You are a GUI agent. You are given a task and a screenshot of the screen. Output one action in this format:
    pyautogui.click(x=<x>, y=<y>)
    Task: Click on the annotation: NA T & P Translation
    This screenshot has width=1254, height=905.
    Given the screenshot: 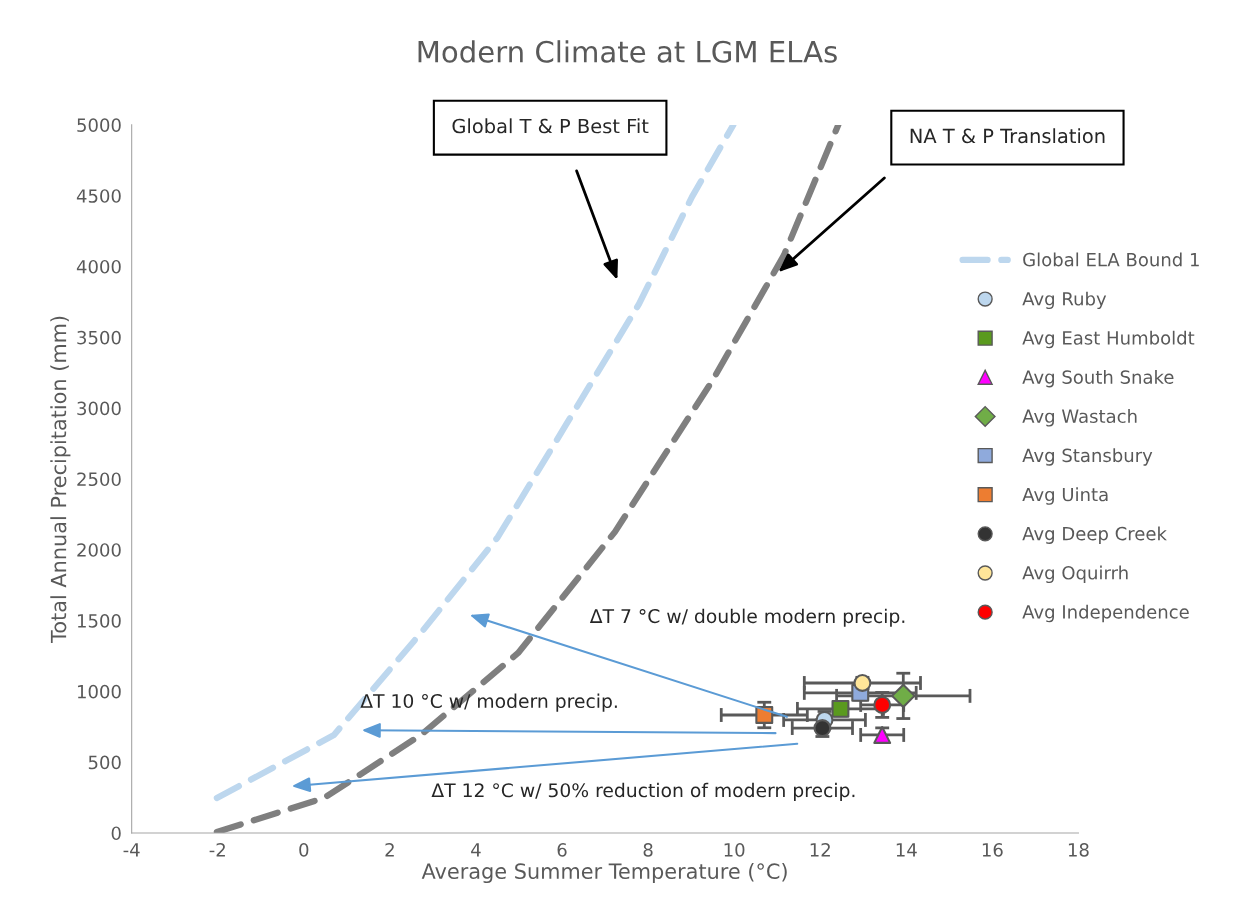 What is the action you would take?
    pyautogui.click(x=1007, y=136)
    